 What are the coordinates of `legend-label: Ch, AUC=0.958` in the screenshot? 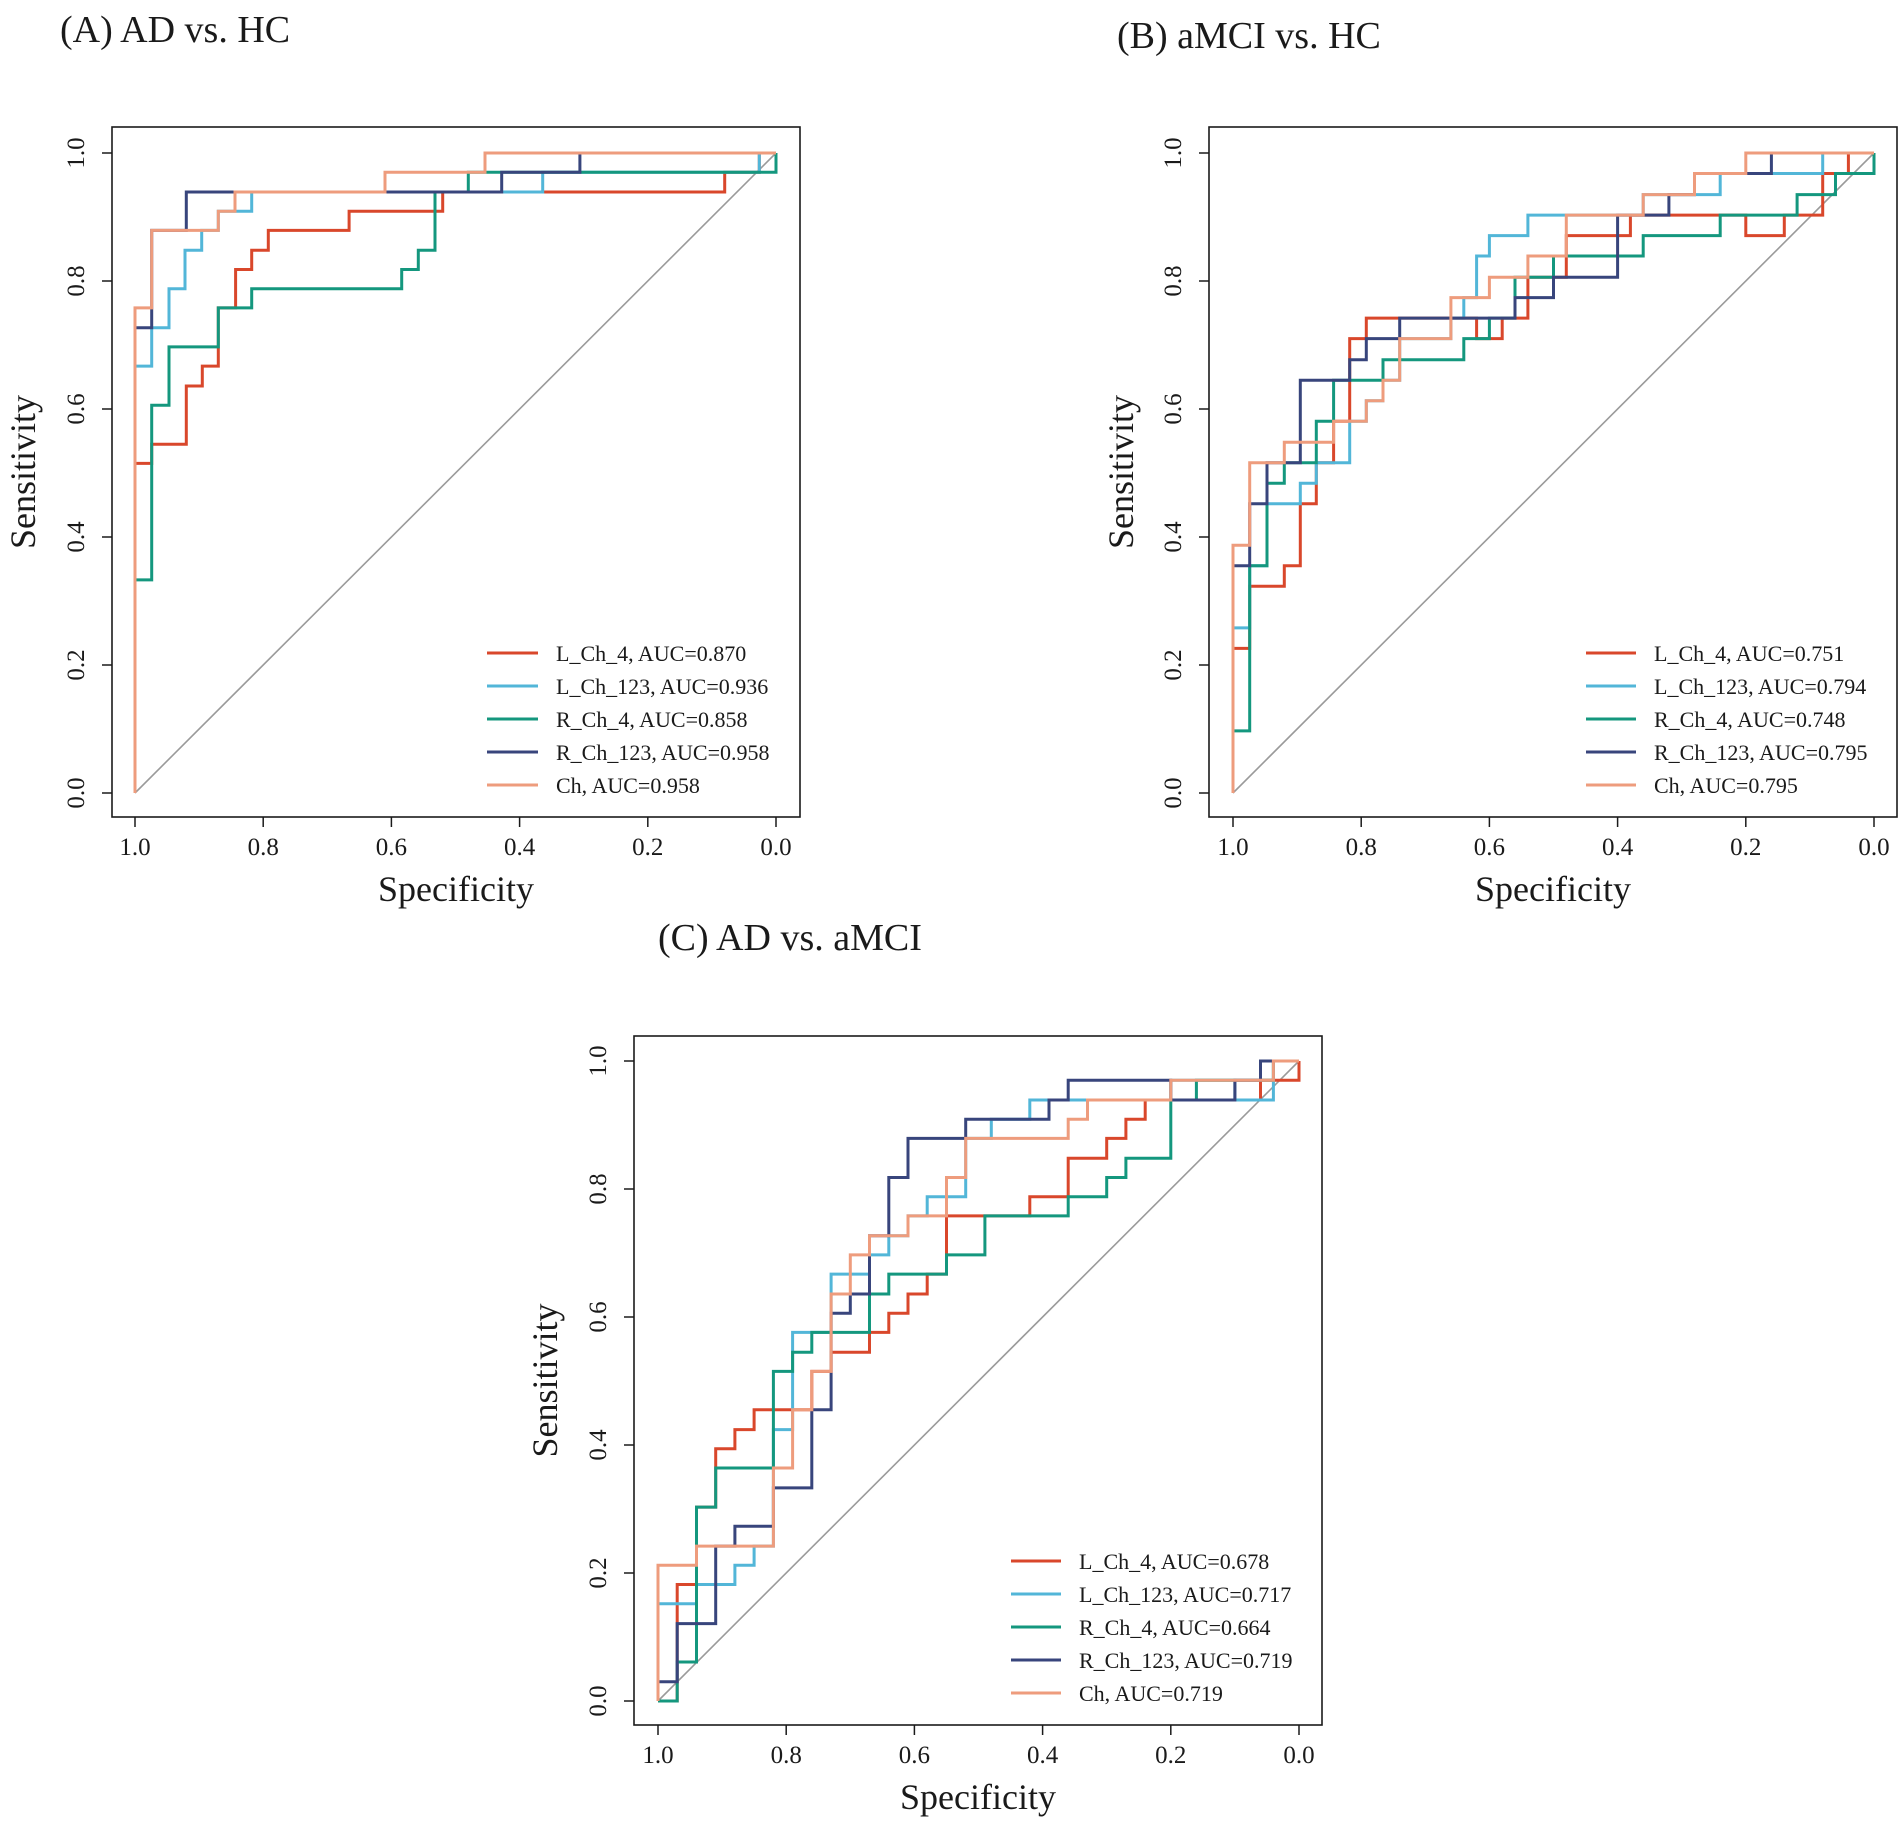 It's located at (628, 785).